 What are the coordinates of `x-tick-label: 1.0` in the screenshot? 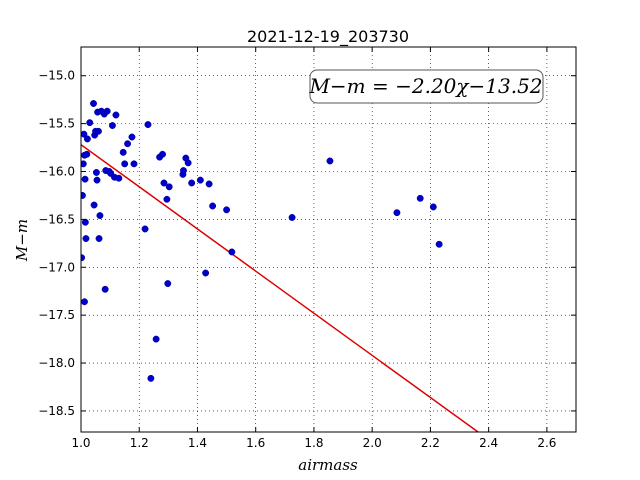 It's located at (80, 443).